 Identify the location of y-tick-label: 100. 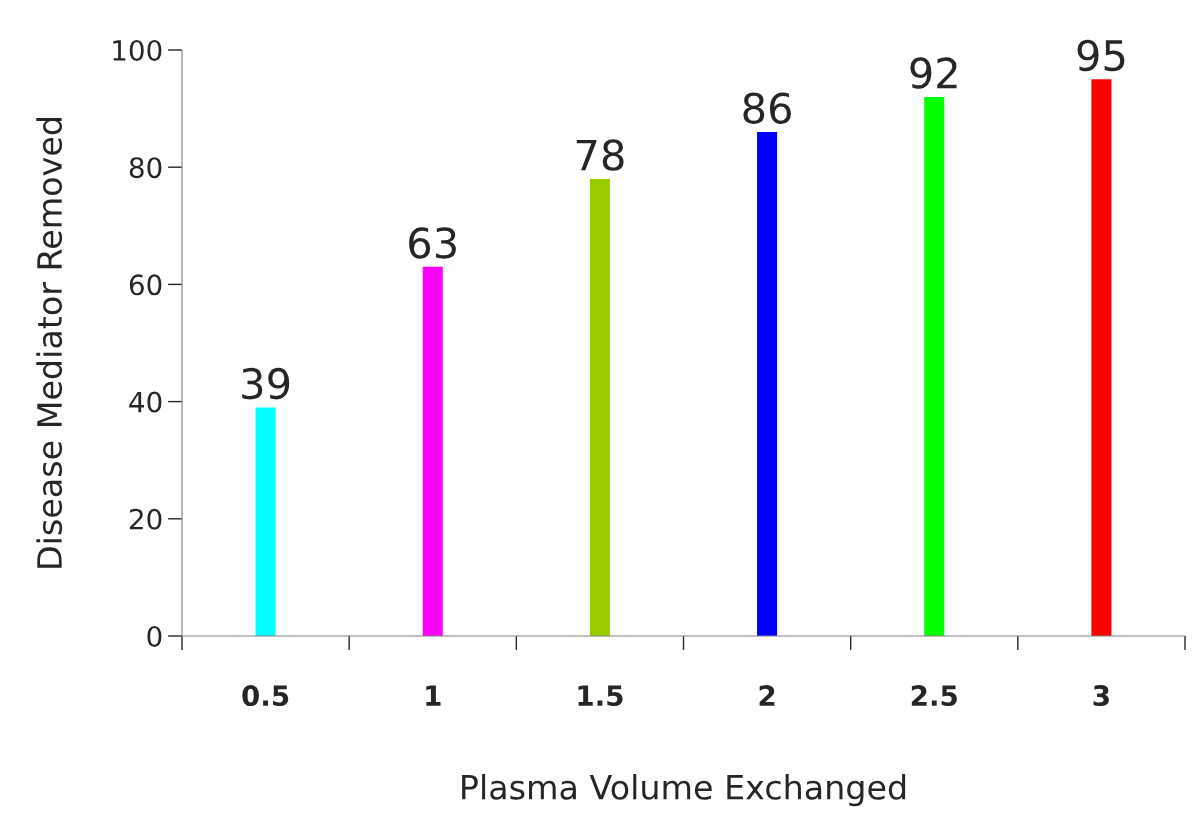
(137, 50).